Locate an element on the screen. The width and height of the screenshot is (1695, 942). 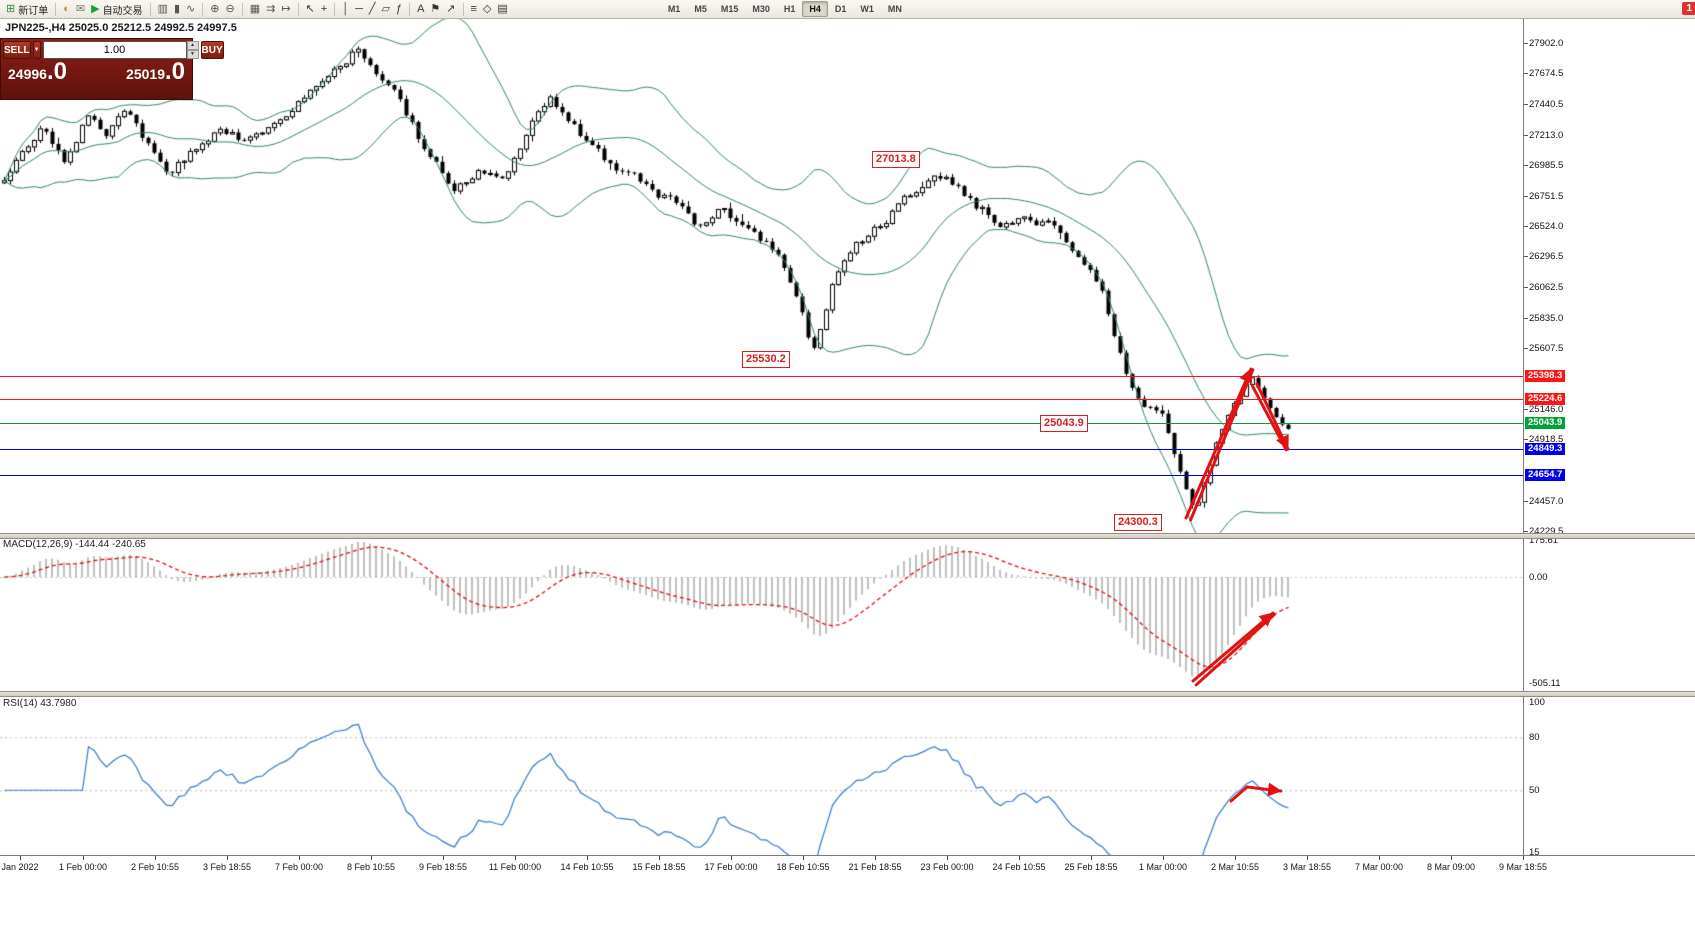
timeframe-M15: M15 is located at coordinates (729, 9).